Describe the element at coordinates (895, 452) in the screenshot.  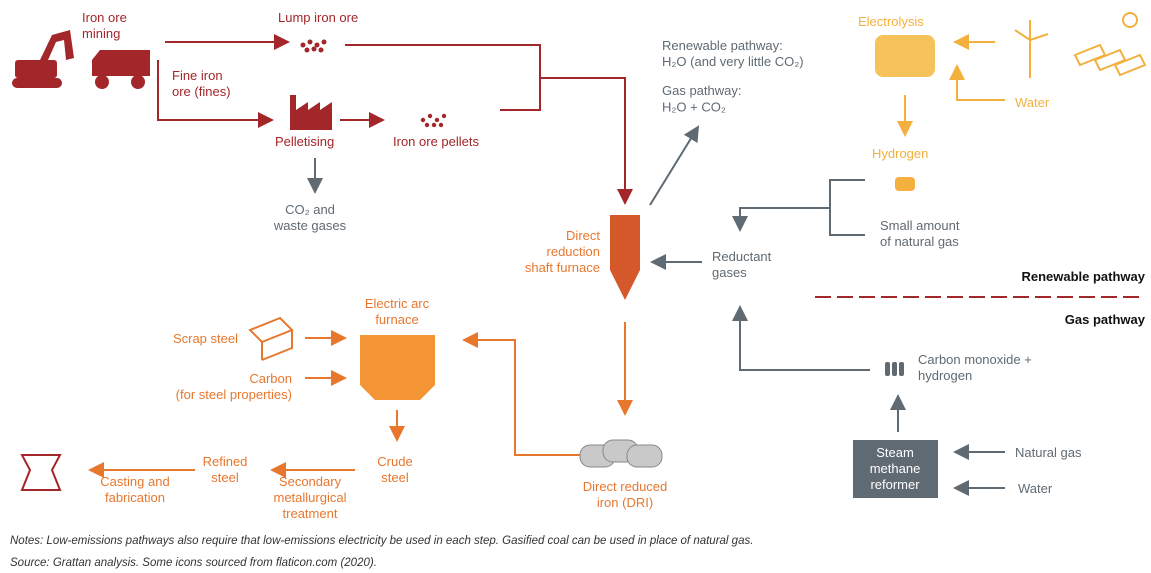
I see `label-smr: Steam` at that location.